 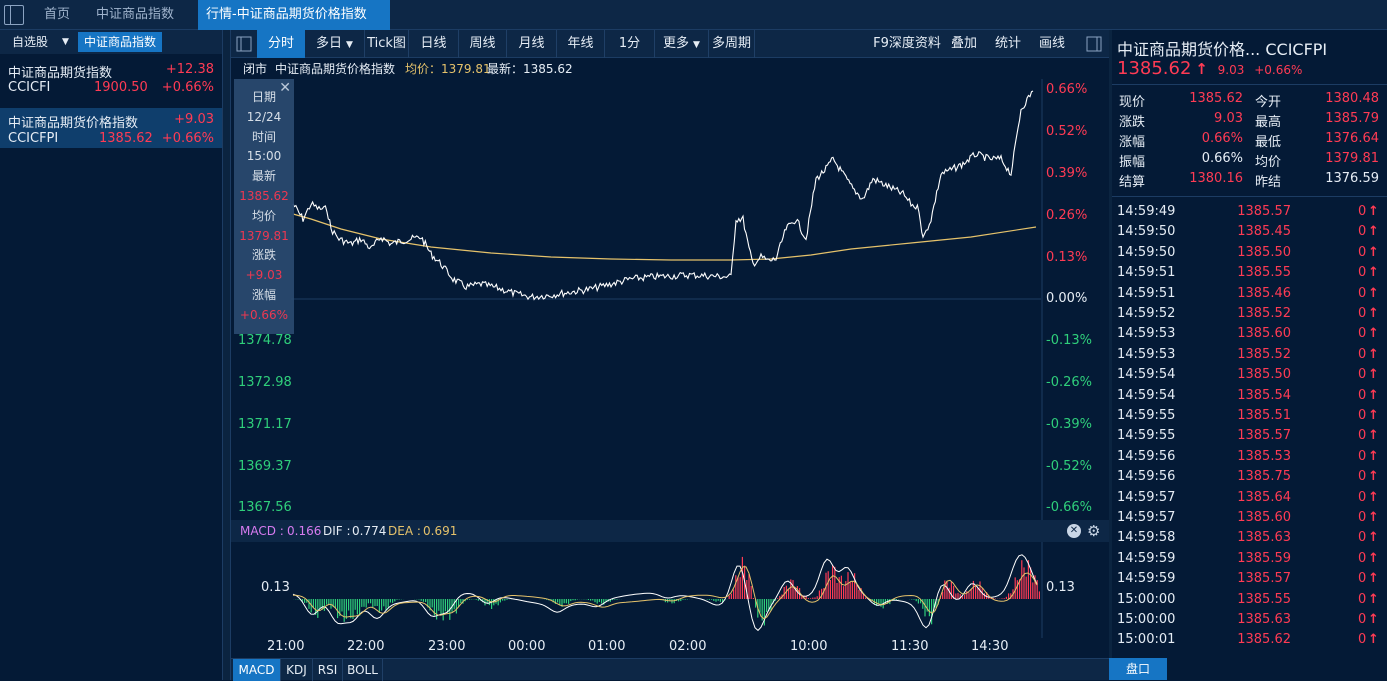 I want to click on close-icon: ✕, so click(x=1074, y=531).